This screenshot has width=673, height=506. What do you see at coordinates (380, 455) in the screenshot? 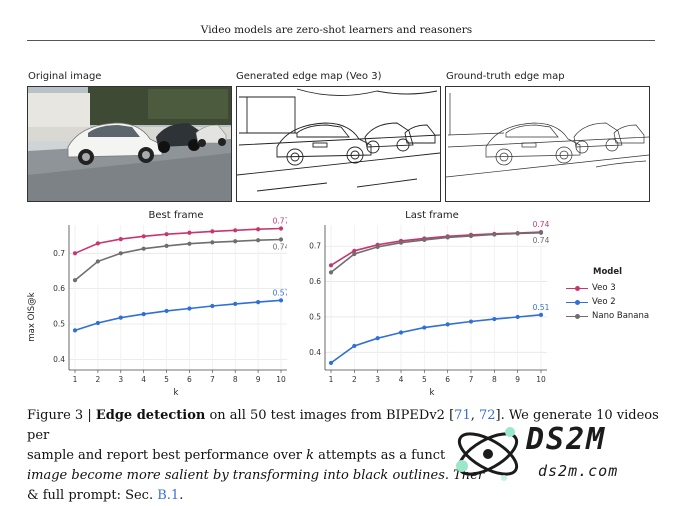
I see `caption-text: attempts as a funct` at bounding box center [380, 455].